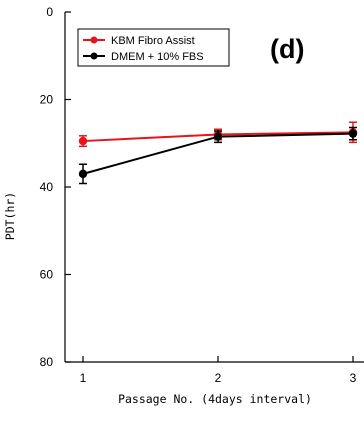 This screenshot has height=436, width=364. What do you see at coordinates (83, 141) in the screenshot?
I see `data-point-kbm` at bounding box center [83, 141].